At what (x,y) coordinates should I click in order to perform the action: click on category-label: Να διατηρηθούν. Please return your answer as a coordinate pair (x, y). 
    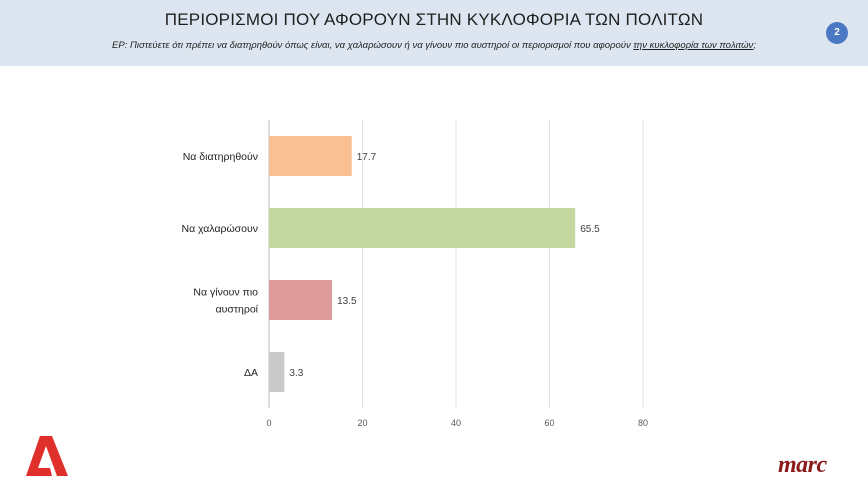
    Looking at the image, I should click on (220, 157).